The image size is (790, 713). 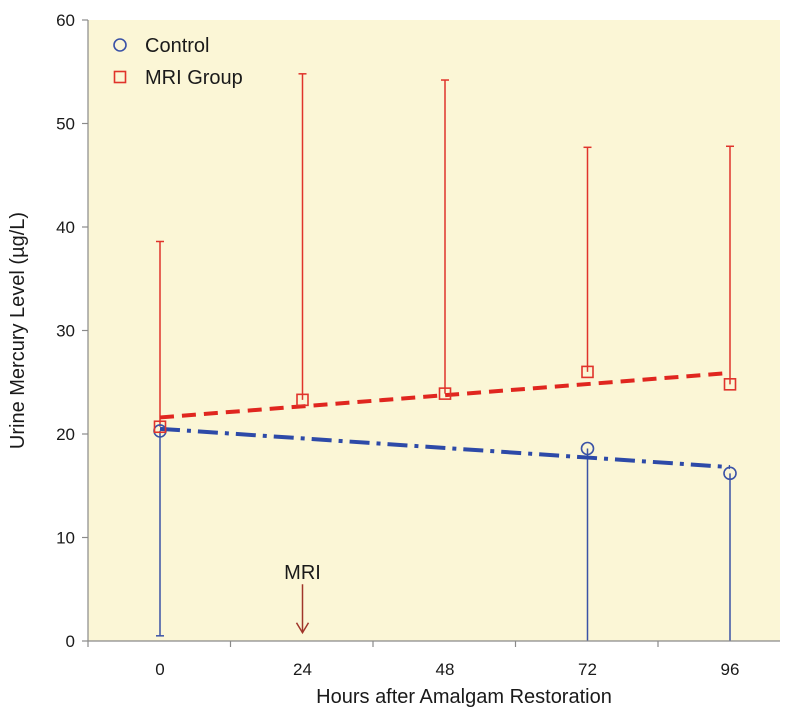 I want to click on y-tick-label: 10, so click(x=65, y=538).